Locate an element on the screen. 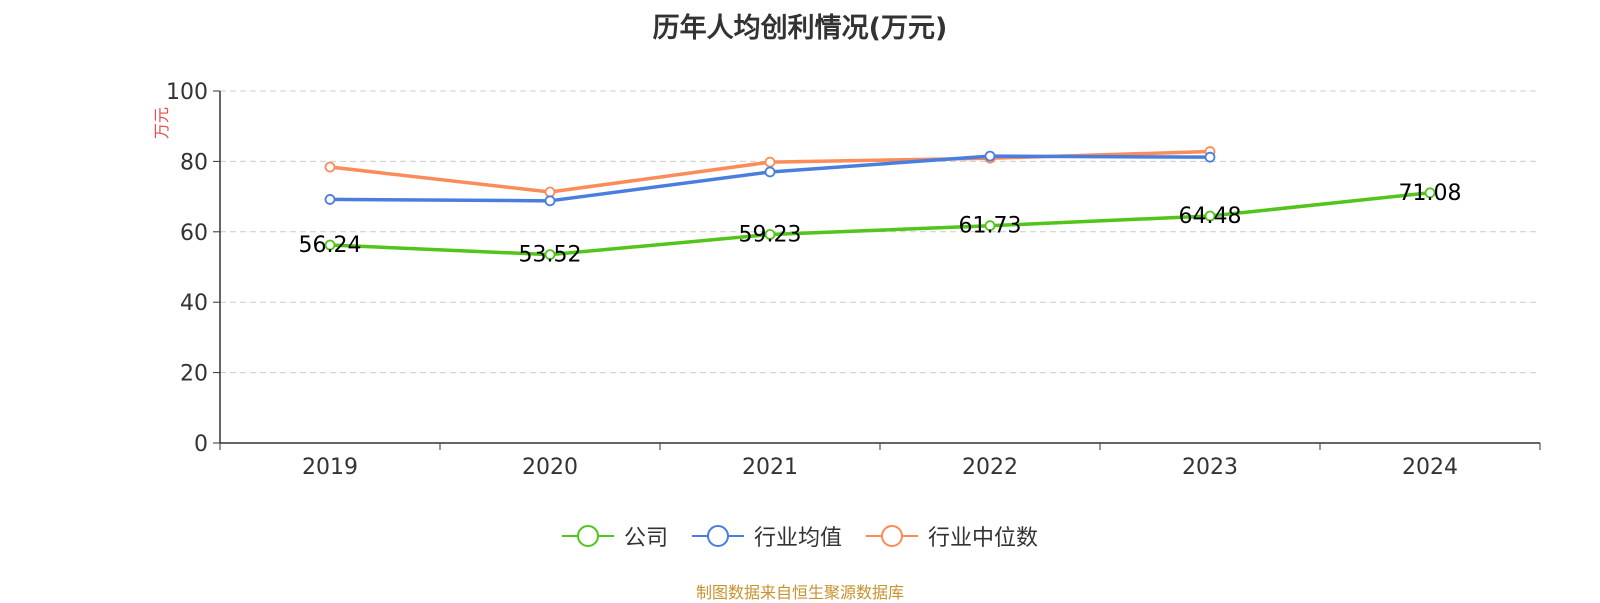 This screenshot has width=1600, height=603. data-label: 56.24 is located at coordinates (330, 245).